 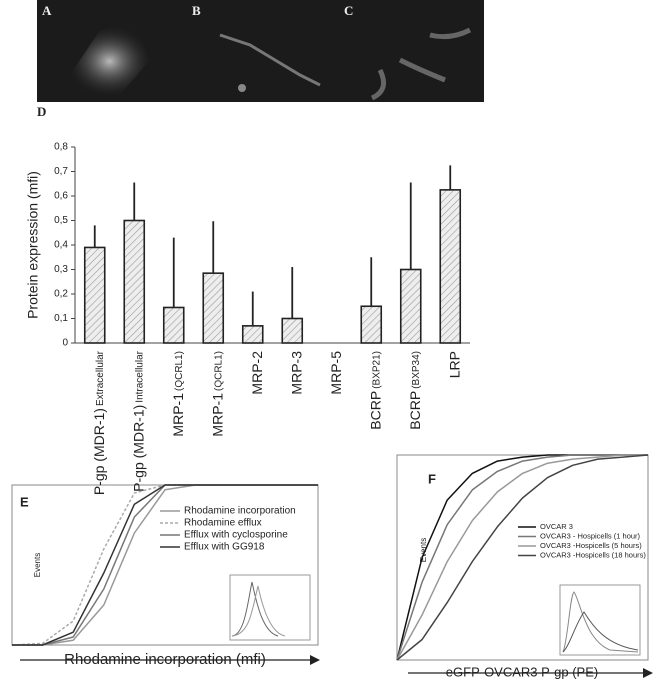 What do you see at coordinates (414, 390) in the screenshot?
I see `x-tick-label: BCRP (BXP34)` at bounding box center [414, 390].